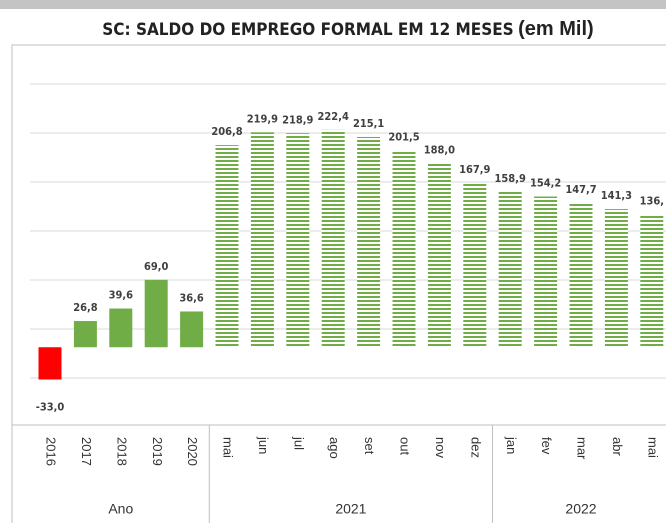 The height and width of the screenshot is (523, 666). Describe the element at coordinates (350, 509) in the screenshot. I see `group-label: 2021` at that location.